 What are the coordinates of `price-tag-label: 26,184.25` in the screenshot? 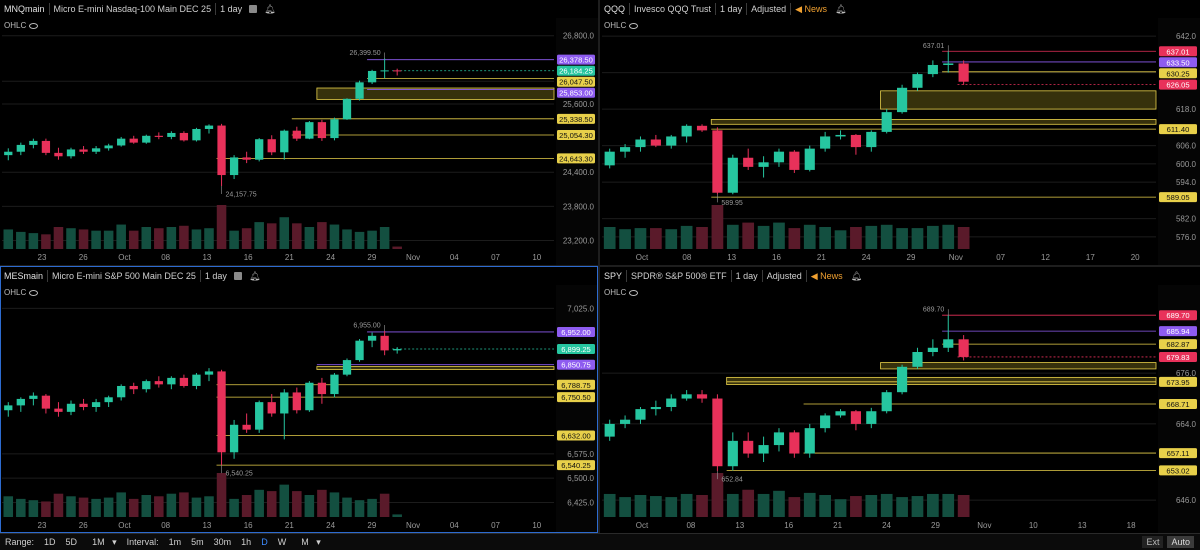 It's located at (576, 71).